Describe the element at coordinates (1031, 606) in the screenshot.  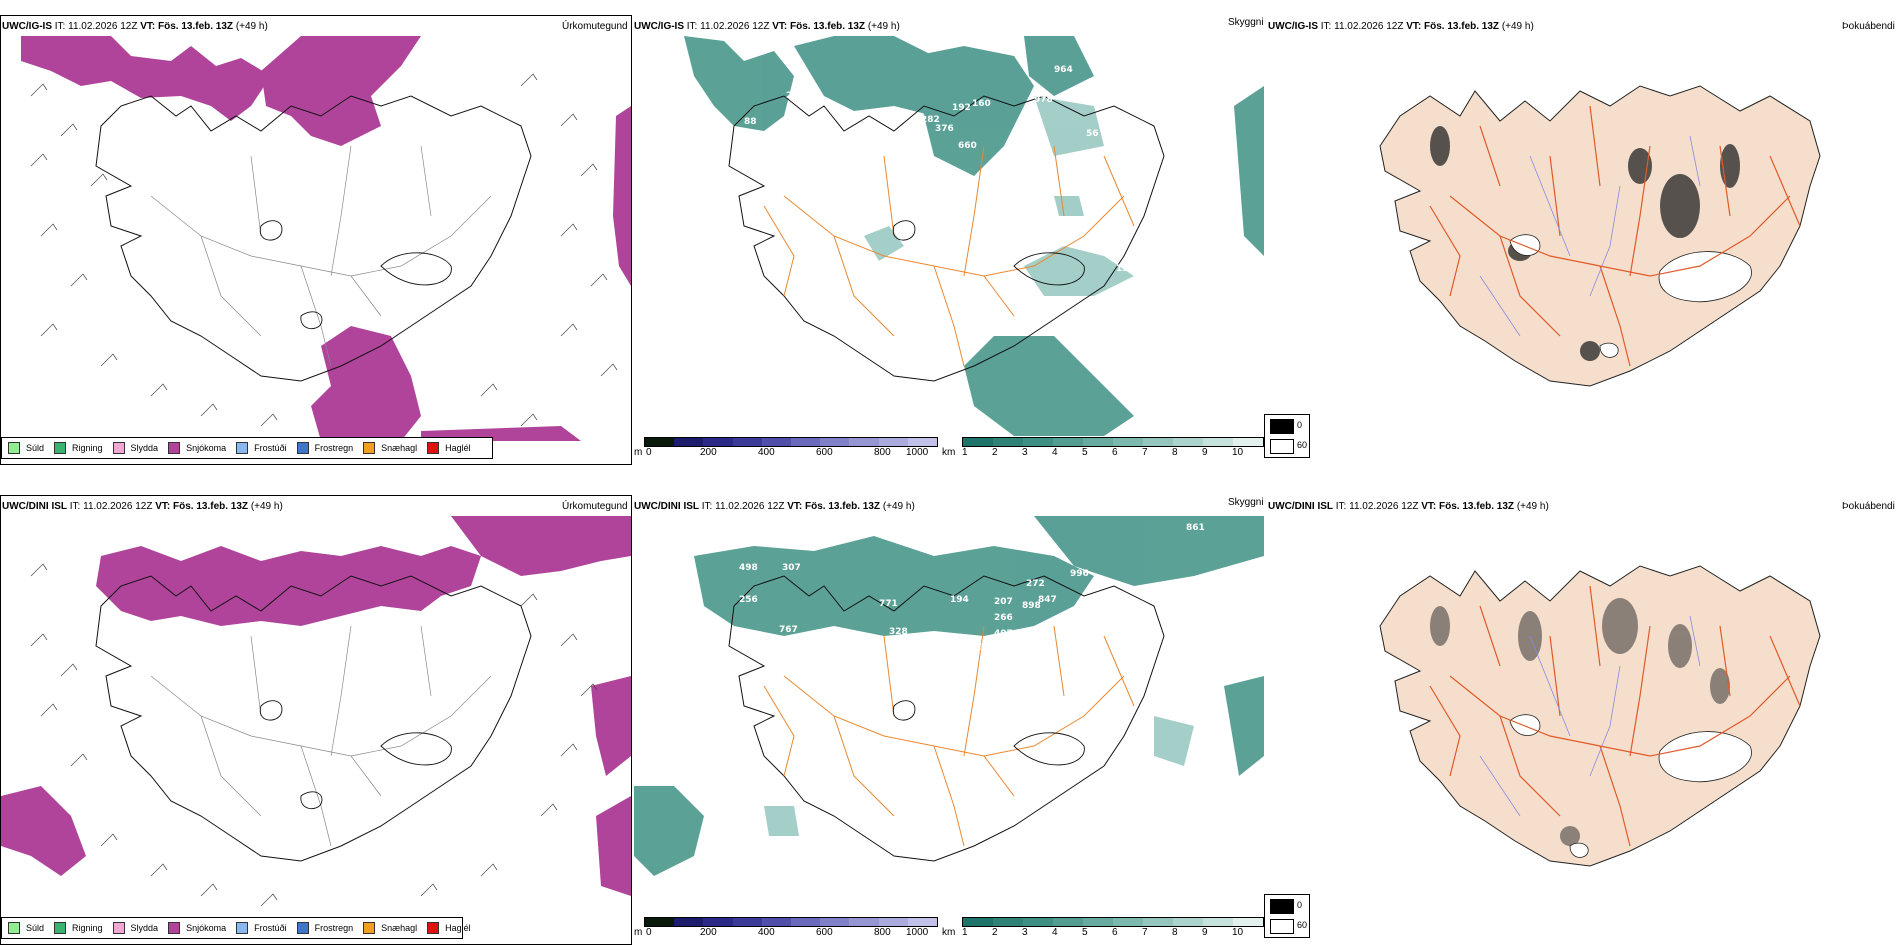
I see `ceiling-value: 898` at that location.